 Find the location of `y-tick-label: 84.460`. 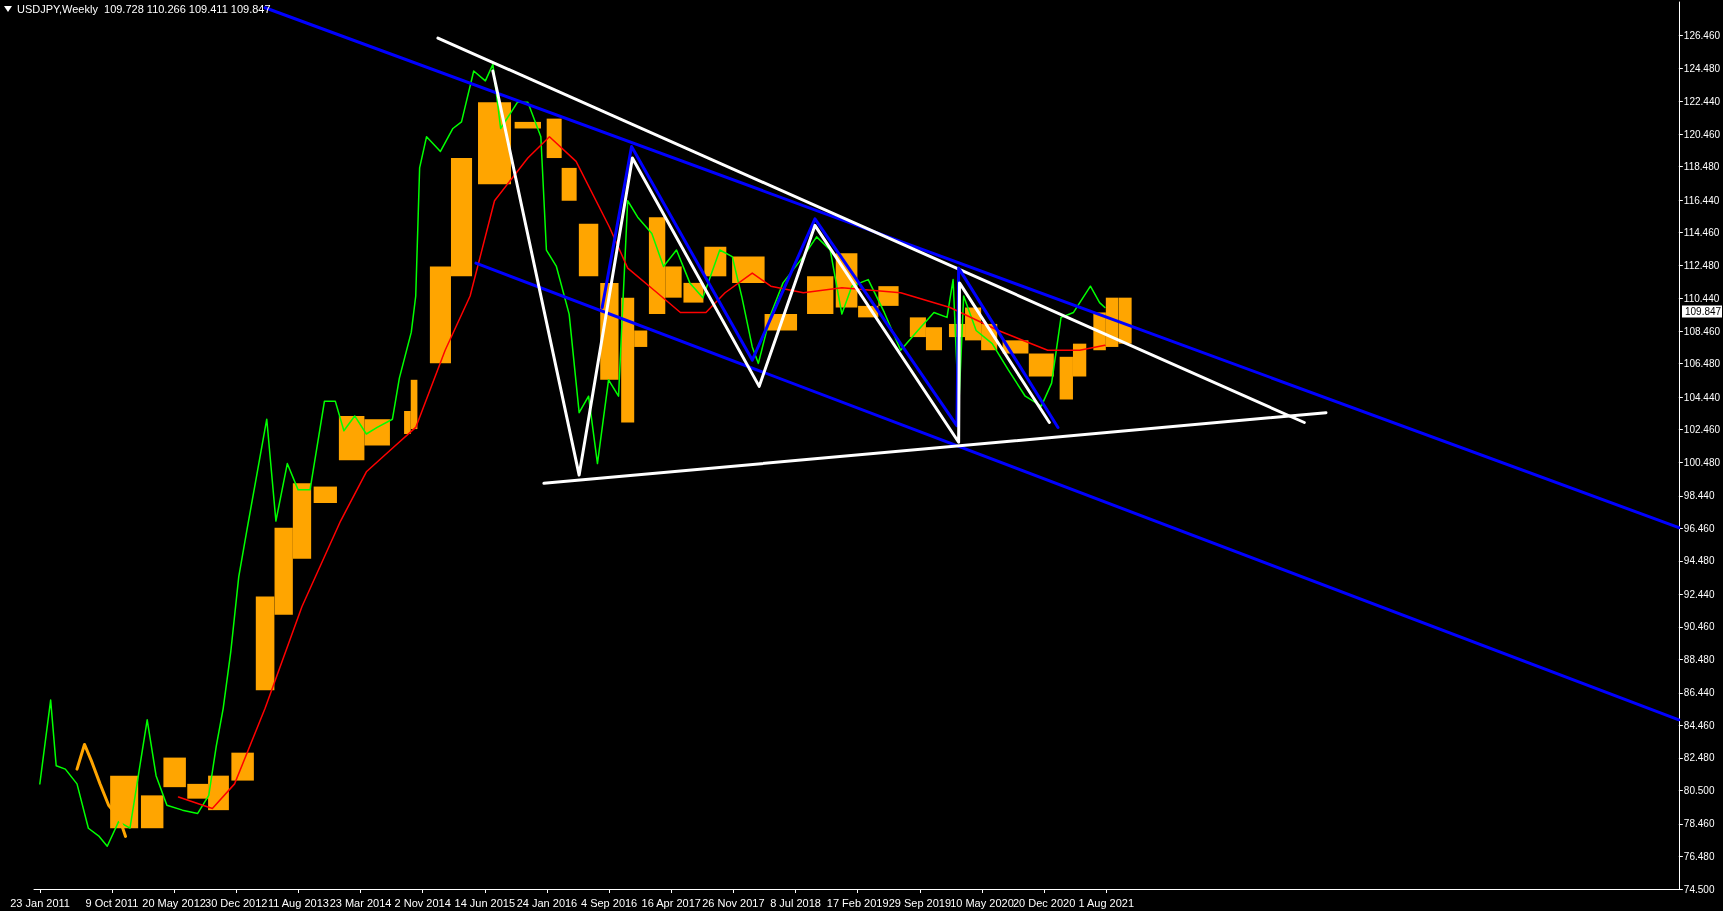

y-tick-label: 84.460 is located at coordinates (1699, 725).